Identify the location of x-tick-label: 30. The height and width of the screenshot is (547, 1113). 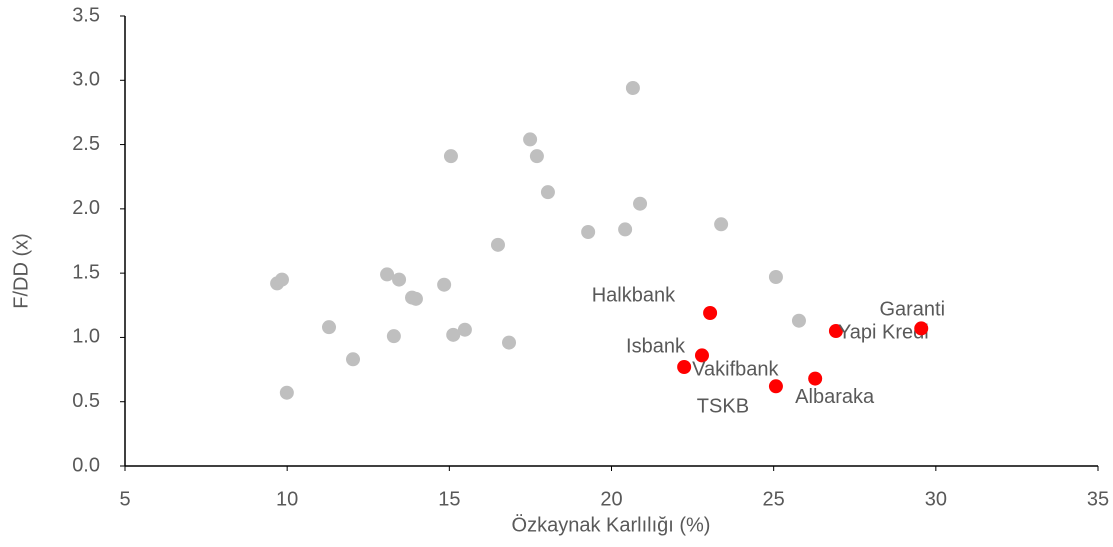
(936, 499).